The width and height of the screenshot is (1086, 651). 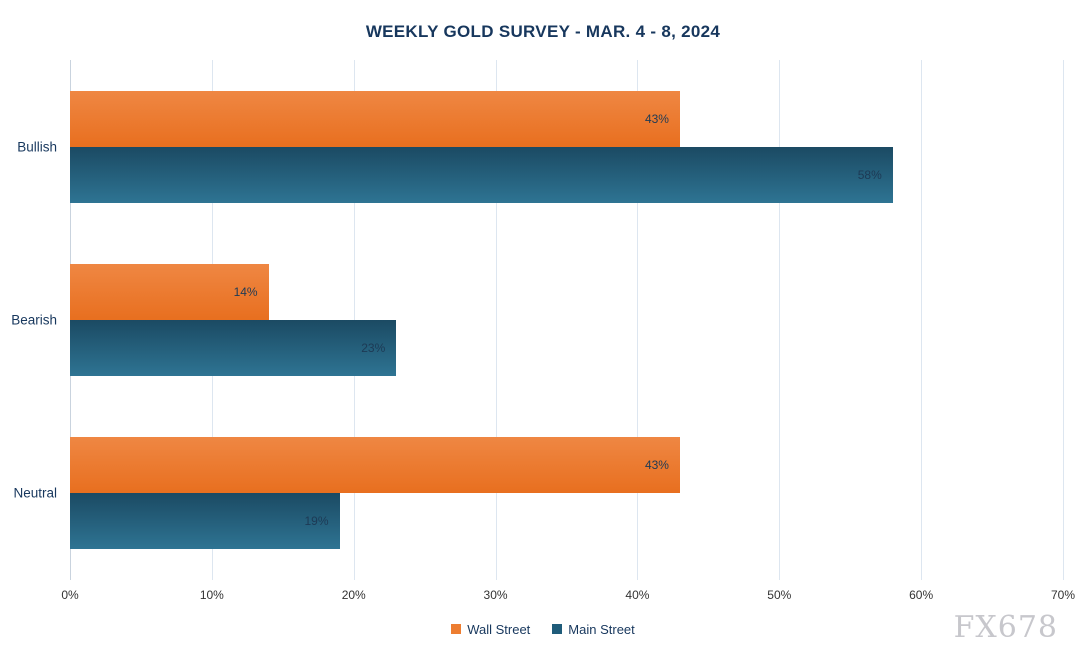 I want to click on x-axis-label: 10%, so click(x=211, y=595).